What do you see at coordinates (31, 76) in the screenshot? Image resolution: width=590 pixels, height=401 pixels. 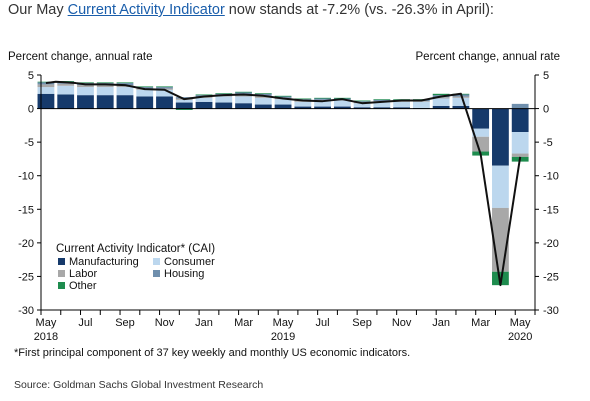 I see `left-tick-label: 5` at bounding box center [31, 76].